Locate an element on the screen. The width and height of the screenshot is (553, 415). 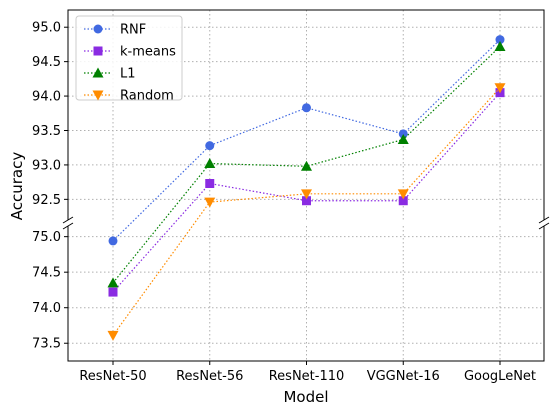
y-tick-label: 75.0 is located at coordinates (46, 237).